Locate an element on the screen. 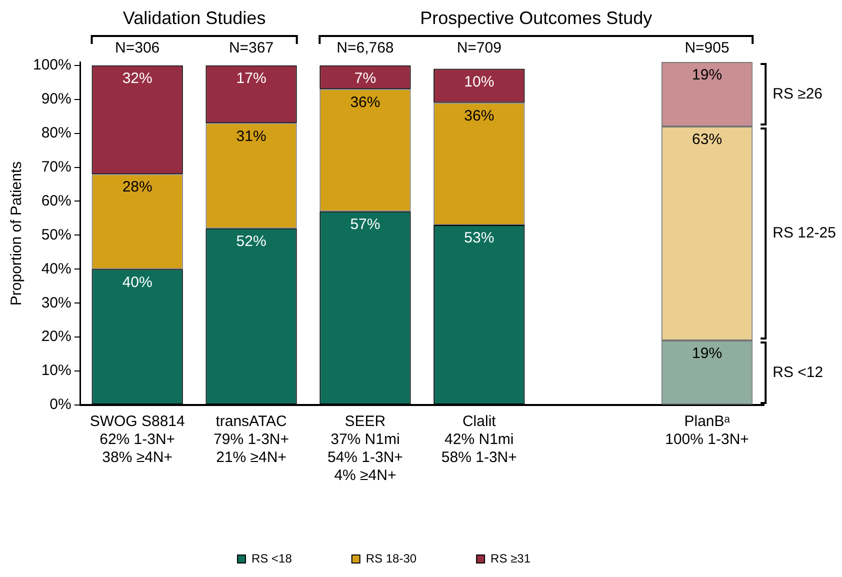 Image resolution: width=842 pixels, height=577 pixels. text: N=709 is located at coordinates (479, 48).